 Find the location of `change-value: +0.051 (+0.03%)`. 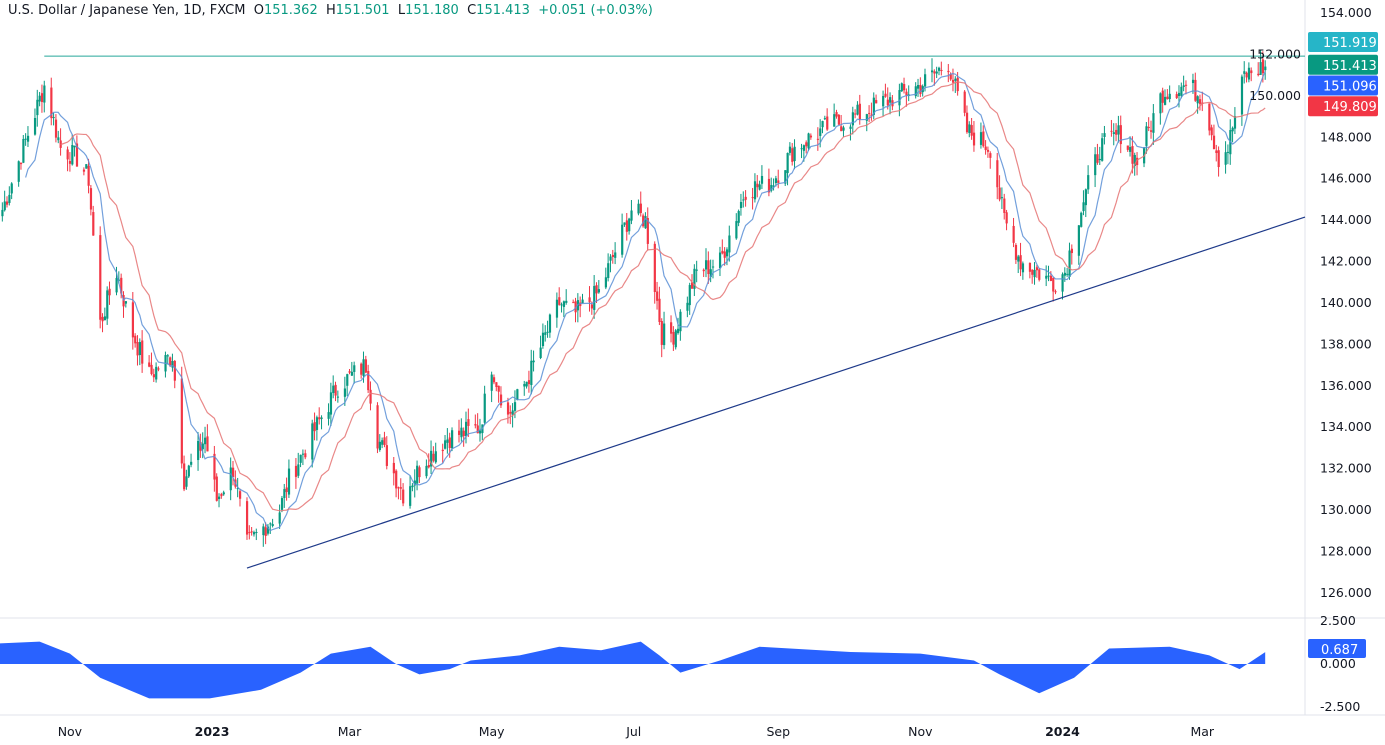

change-value: +0.051 (+0.03%) is located at coordinates (595, 10).